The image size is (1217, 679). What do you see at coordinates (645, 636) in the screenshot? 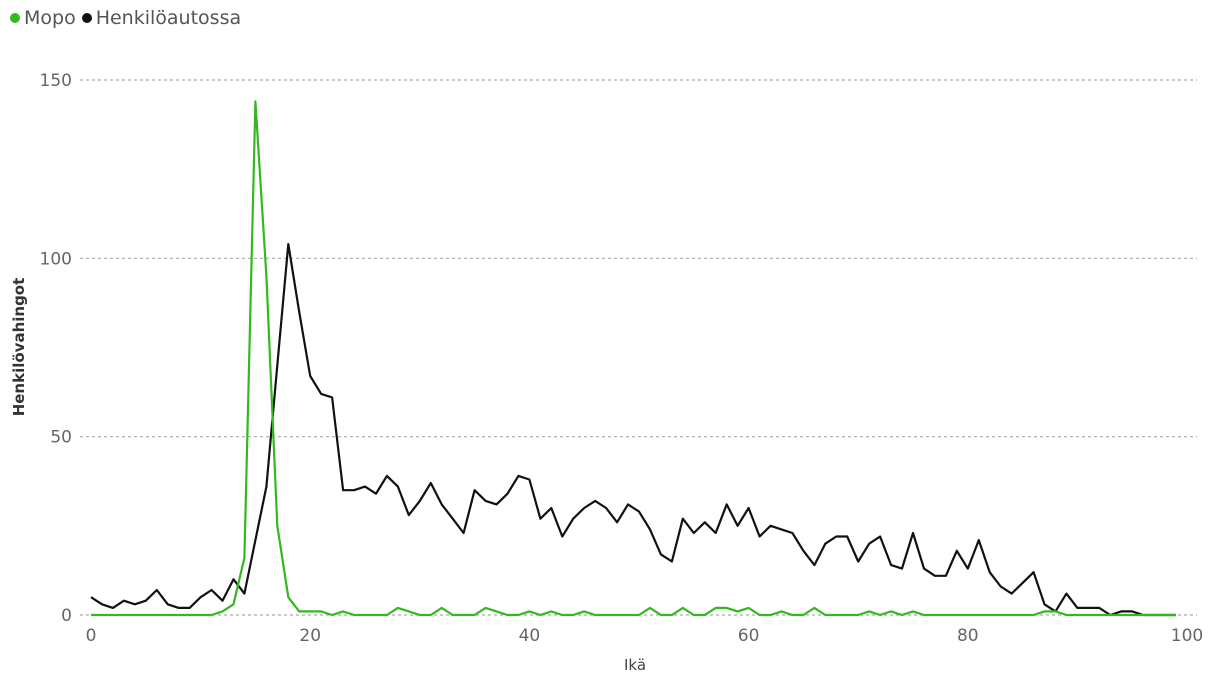
I see `x-axis-ticks: 0 20 40 60 80 100` at bounding box center [645, 636].